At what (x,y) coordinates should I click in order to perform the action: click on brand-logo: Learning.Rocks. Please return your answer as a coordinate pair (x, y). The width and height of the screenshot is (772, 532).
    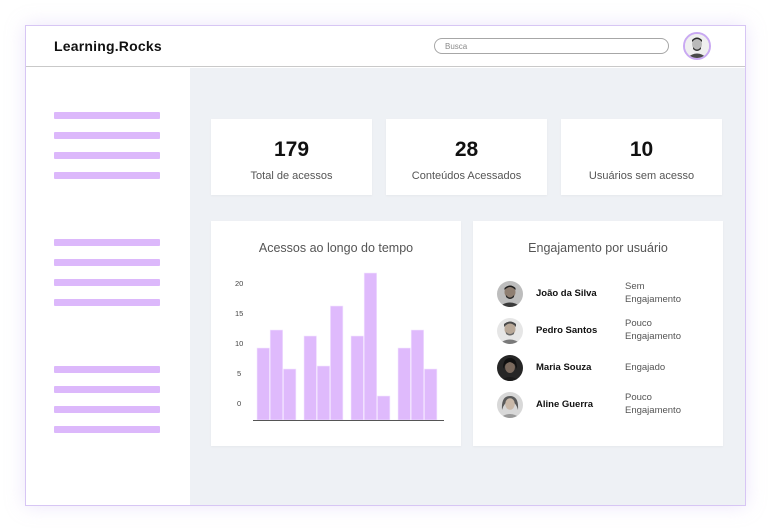
    Looking at the image, I should click on (108, 46).